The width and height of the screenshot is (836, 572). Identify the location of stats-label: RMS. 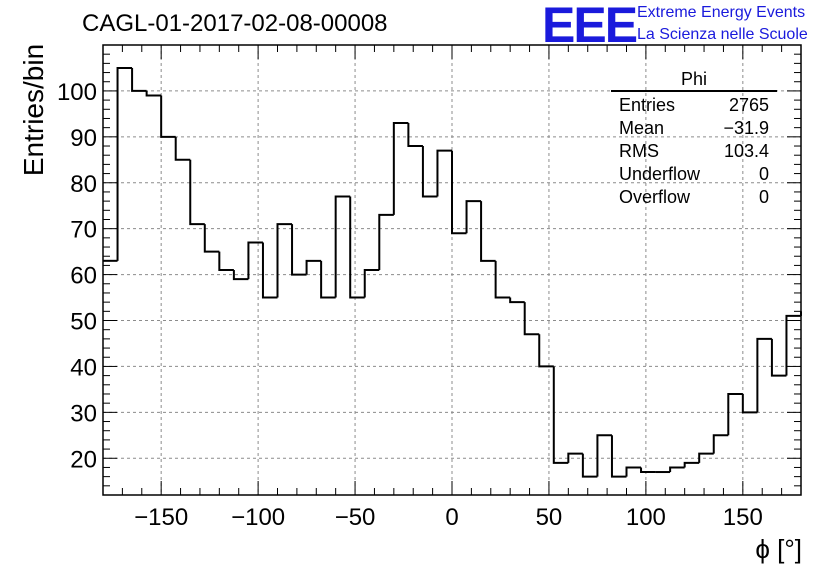
(639, 151).